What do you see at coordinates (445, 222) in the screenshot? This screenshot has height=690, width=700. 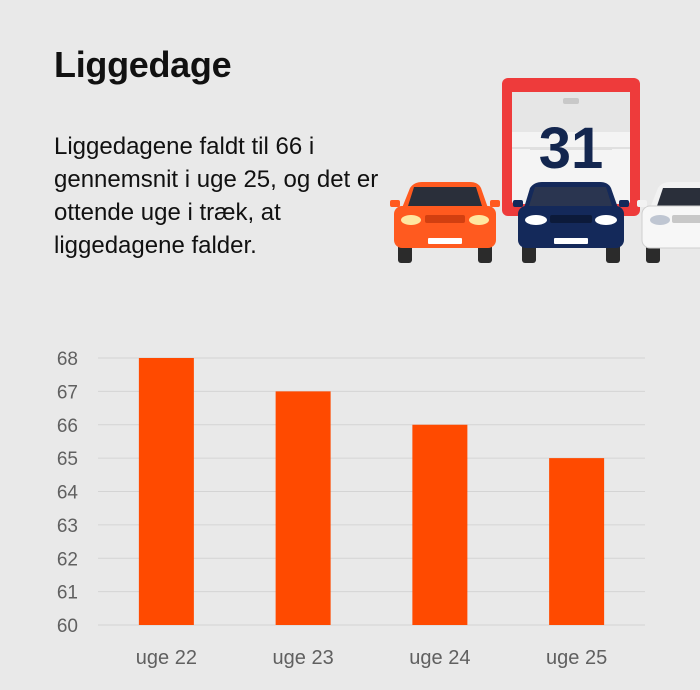 I see `orange-car-icon` at bounding box center [445, 222].